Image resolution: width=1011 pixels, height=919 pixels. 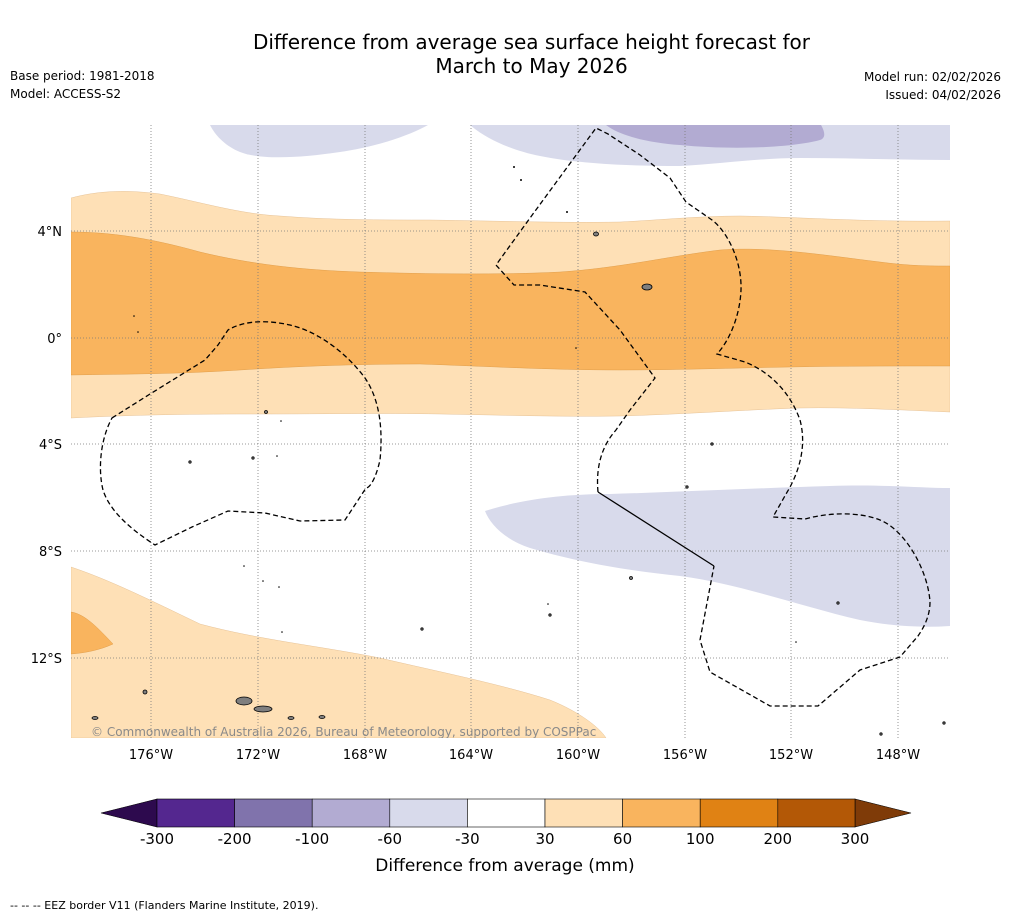 I want to click on anomaly-north-purple, so click(x=715, y=136).